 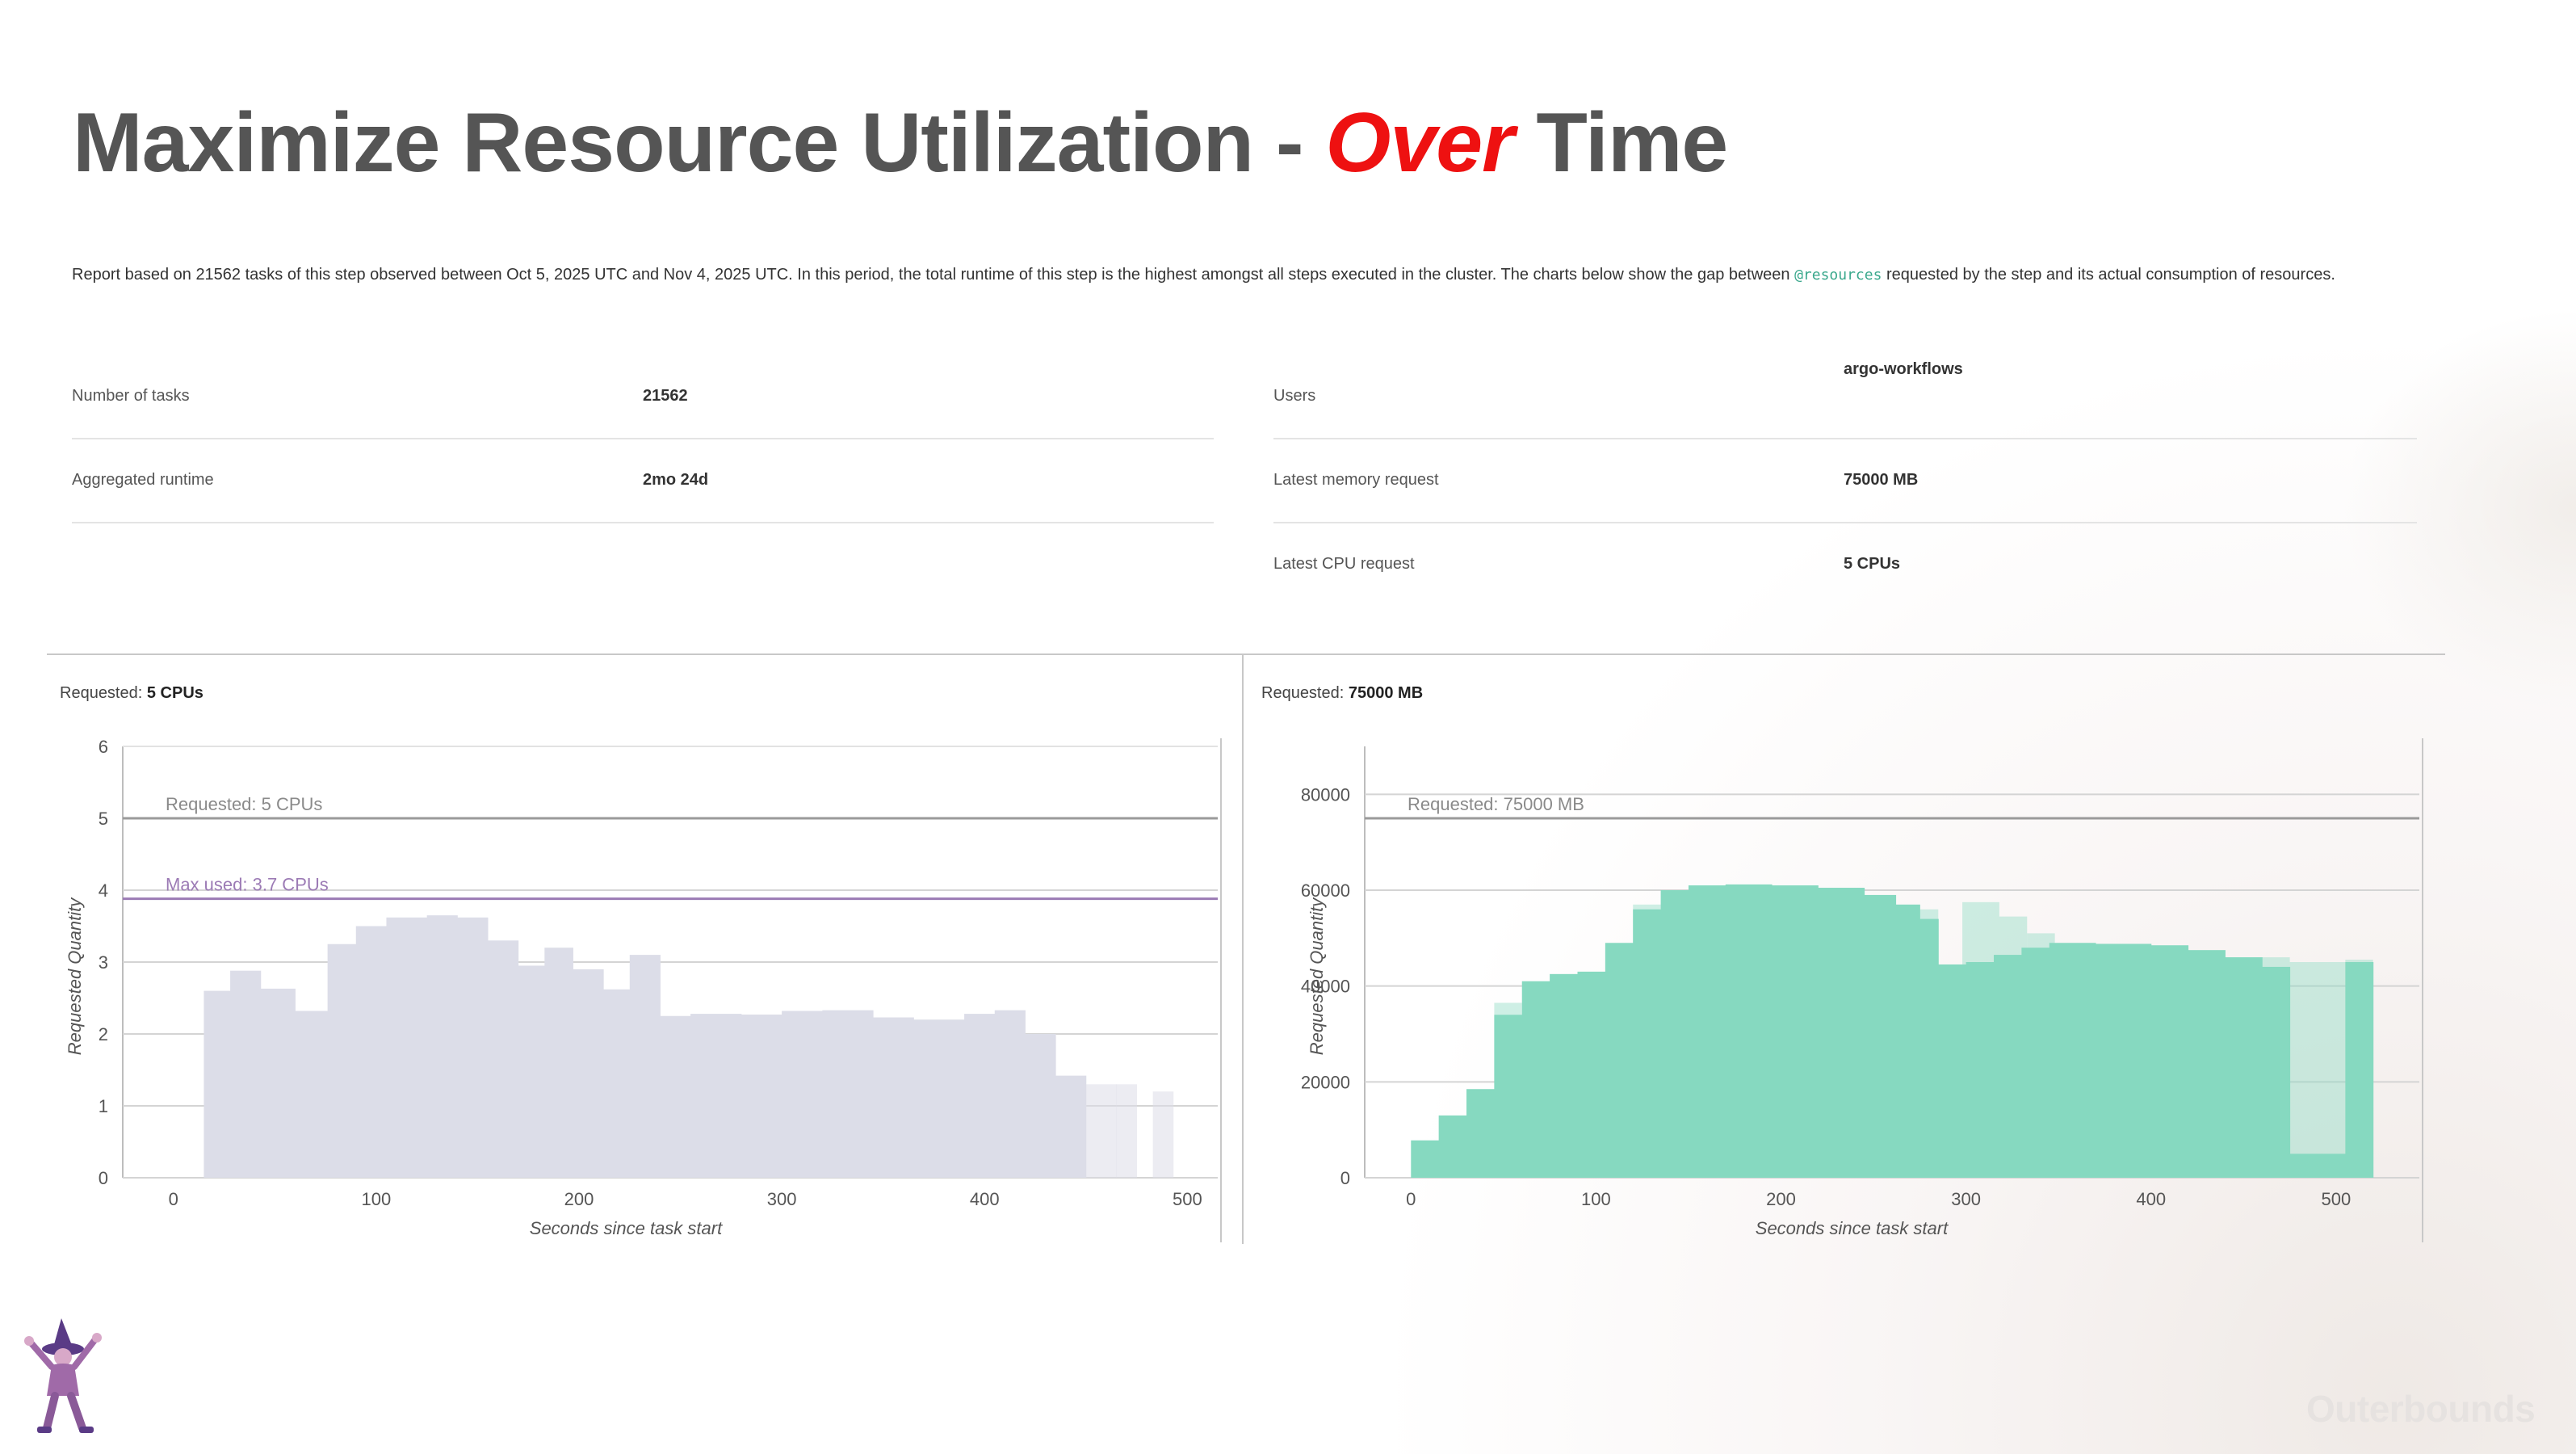 I want to click on cpu-requested-value: 5 CPUs, so click(x=174, y=693).